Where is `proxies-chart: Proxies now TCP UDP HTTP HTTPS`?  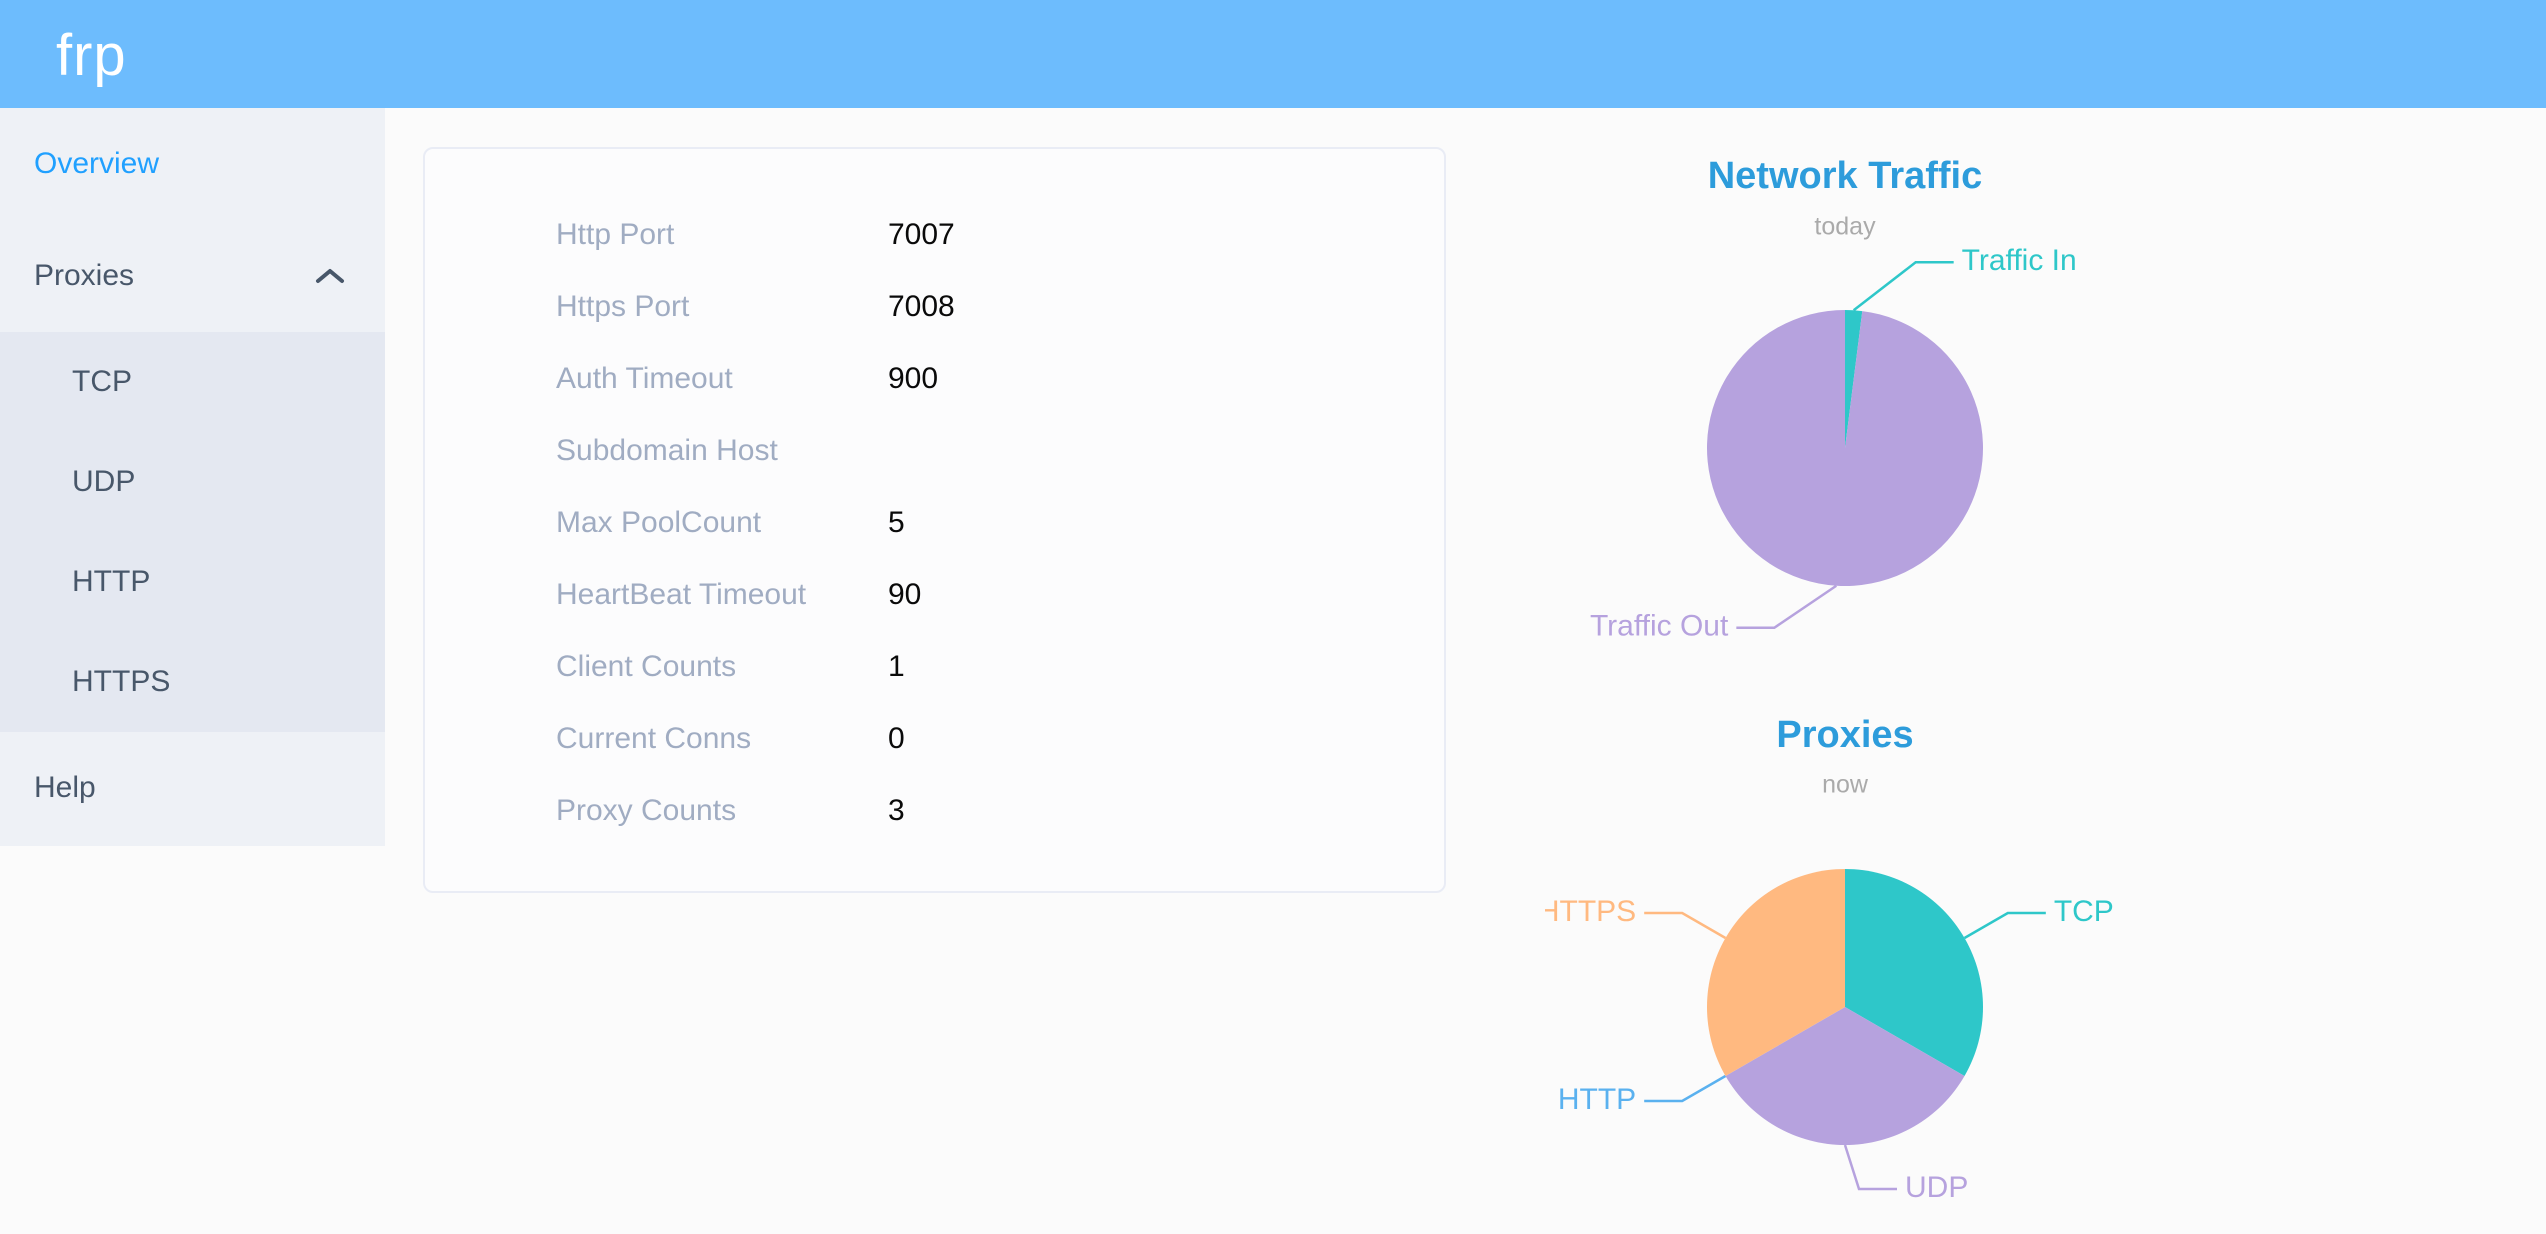 proxies-chart: Proxies now TCP UDP HTTP HTTPS is located at coordinates (1829, 959).